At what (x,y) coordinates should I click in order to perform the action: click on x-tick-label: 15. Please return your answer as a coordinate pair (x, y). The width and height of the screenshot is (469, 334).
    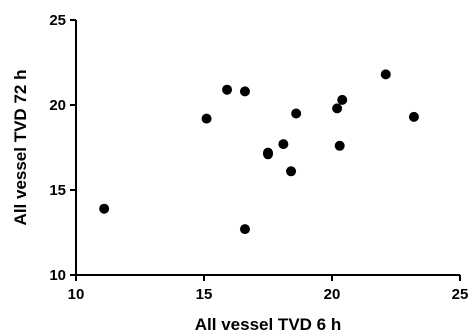
    Looking at the image, I should click on (204, 294).